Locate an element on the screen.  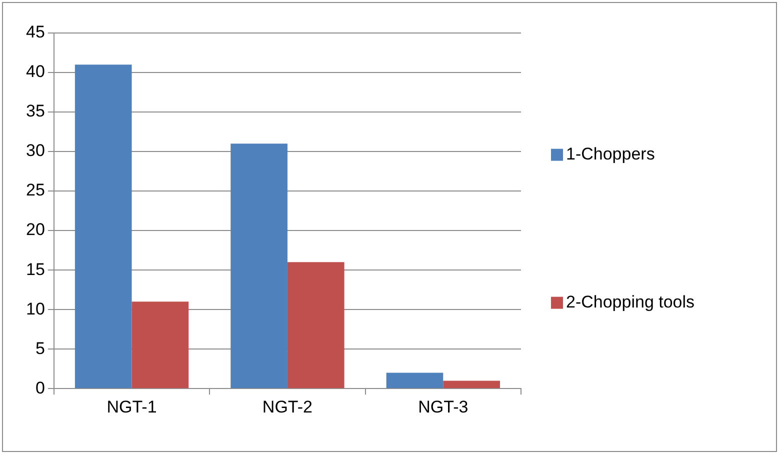
y-tick-label: 15 is located at coordinates (35, 269).